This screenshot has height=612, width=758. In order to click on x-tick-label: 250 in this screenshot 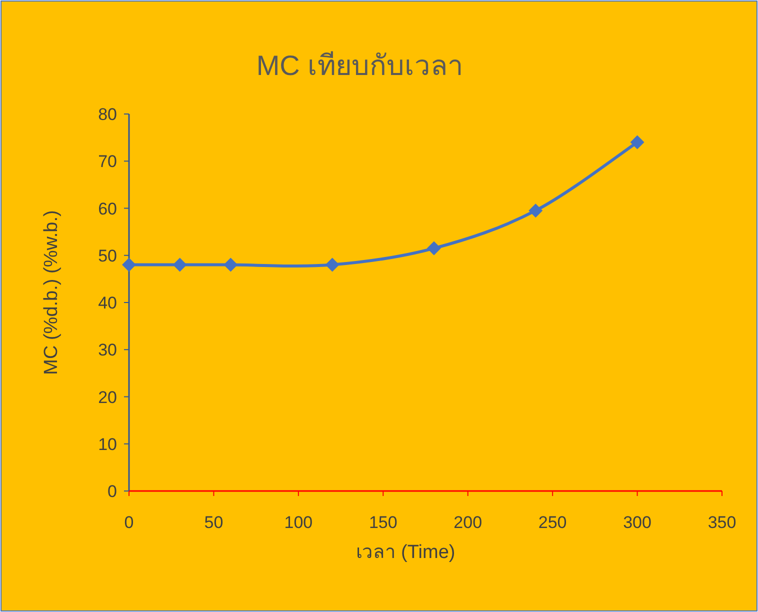, I will do `click(552, 522)`.